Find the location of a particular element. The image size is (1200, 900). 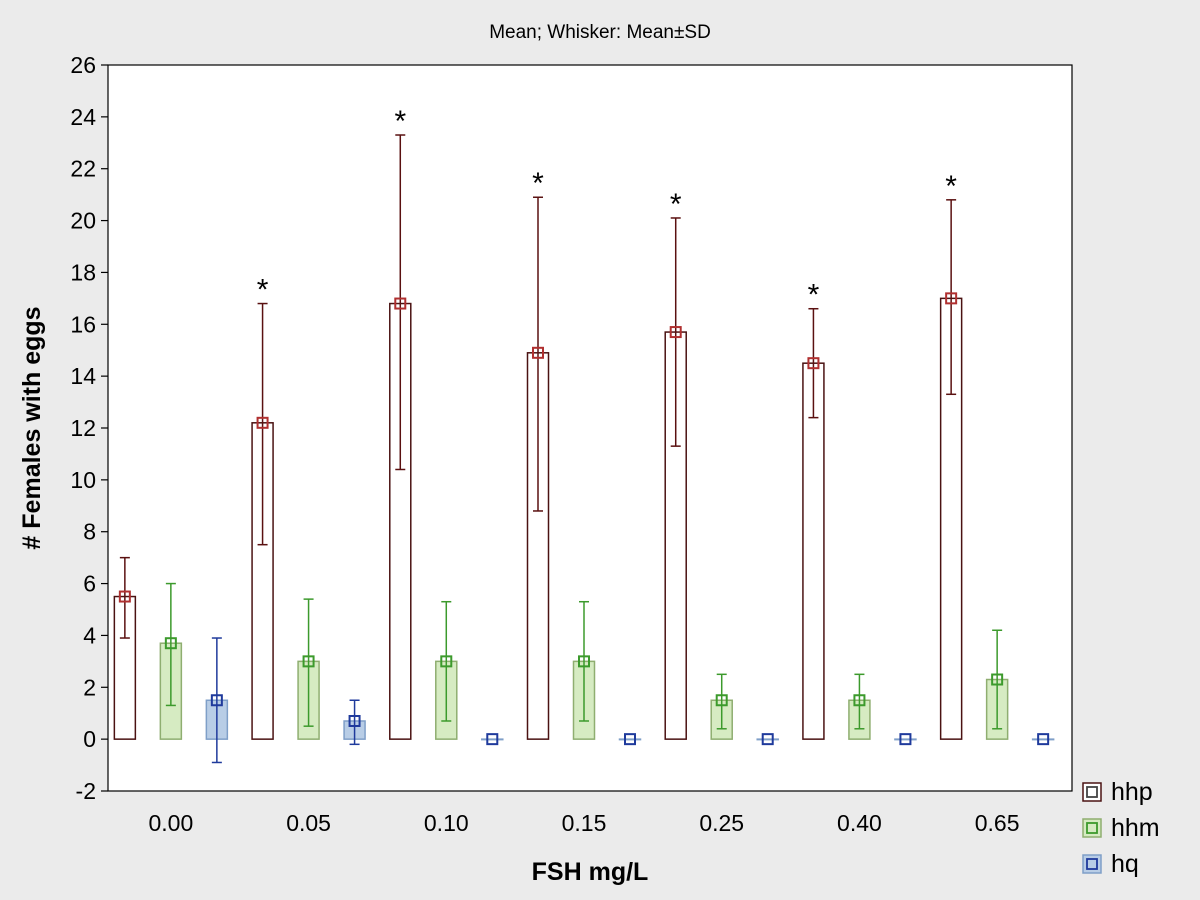

y-tick-label: -2 is located at coordinates (86, 791).